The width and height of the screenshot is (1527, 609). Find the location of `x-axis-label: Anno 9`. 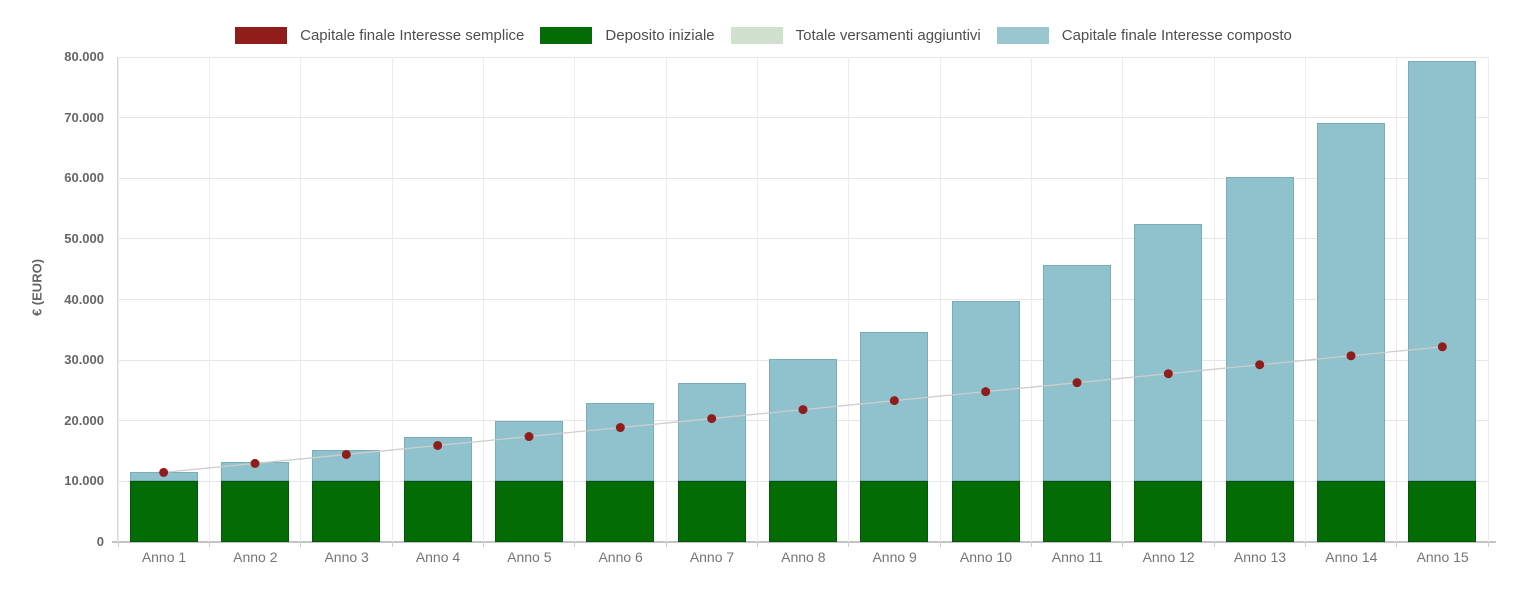

x-axis-label: Anno 9 is located at coordinates (894, 557).